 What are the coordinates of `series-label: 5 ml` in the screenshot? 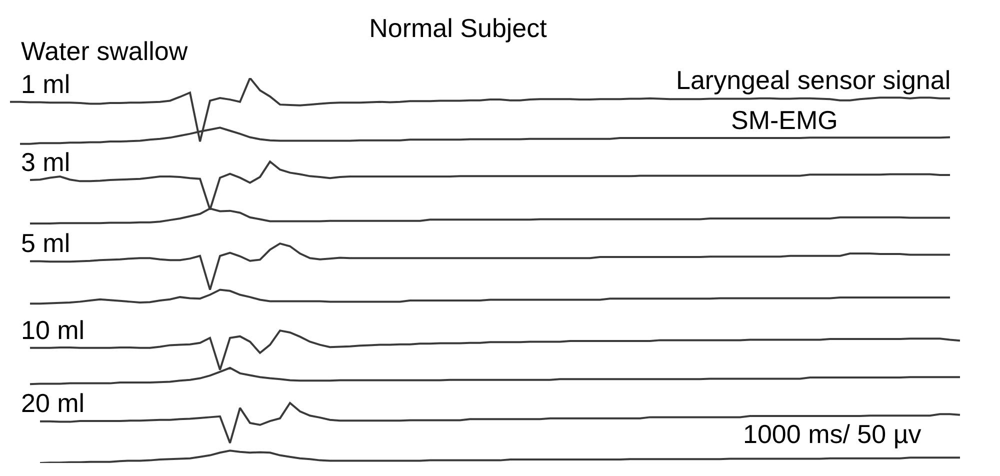 It's located at (45, 243).